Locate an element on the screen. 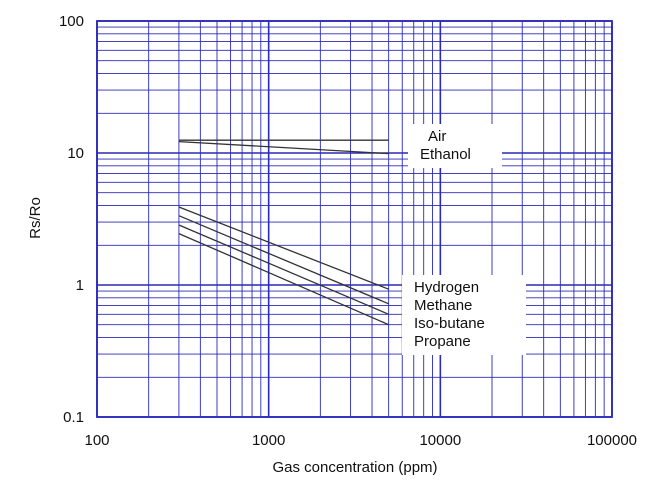 The image size is (668, 494). legend-label: Propane is located at coordinates (442, 341).